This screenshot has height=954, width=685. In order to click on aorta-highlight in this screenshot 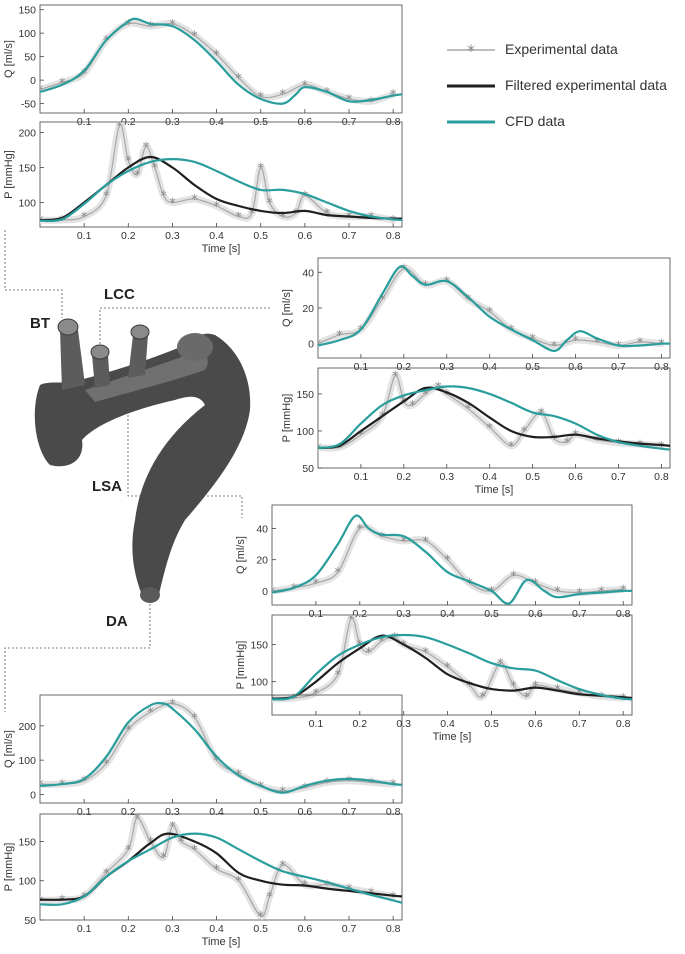, I will do `click(146, 376)`.